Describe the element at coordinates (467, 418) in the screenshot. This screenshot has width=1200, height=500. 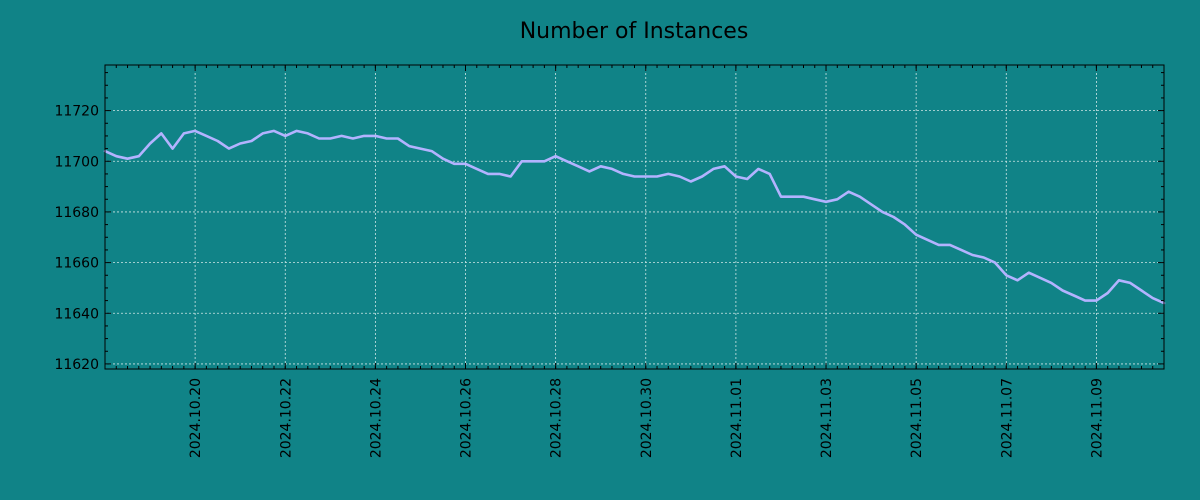
I see `x-tick-label: 2024.10.26` at that location.